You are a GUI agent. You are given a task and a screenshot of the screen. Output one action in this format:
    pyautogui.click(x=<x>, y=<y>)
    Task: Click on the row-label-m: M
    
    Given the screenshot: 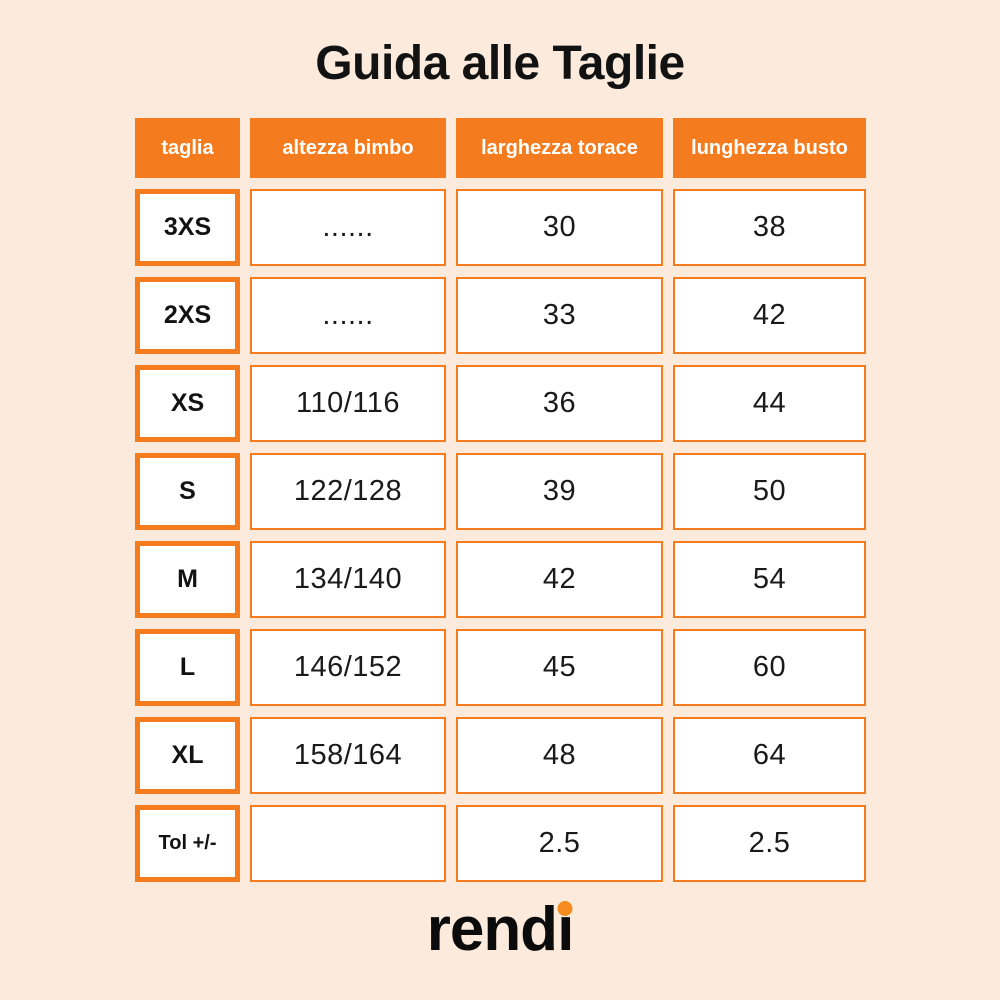 What is the action you would take?
    pyautogui.click(x=187, y=579)
    